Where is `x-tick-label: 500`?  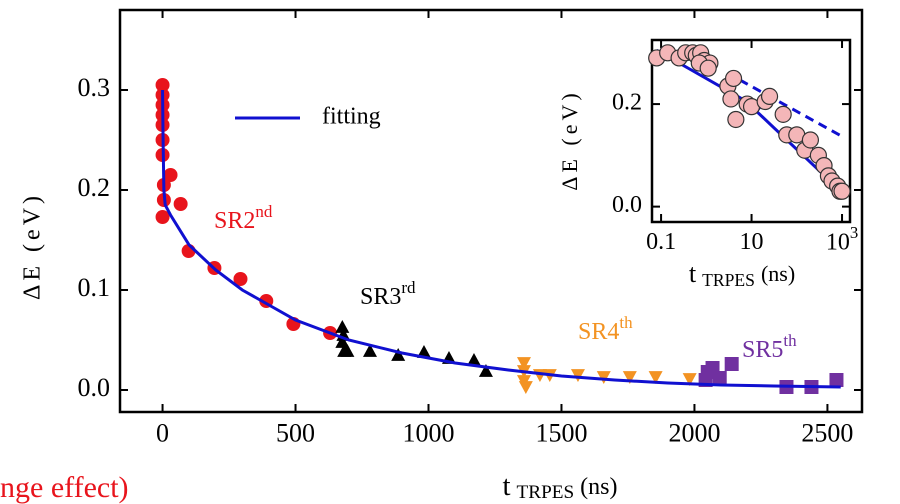
x-tick-label: 500 is located at coordinates (295, 432).